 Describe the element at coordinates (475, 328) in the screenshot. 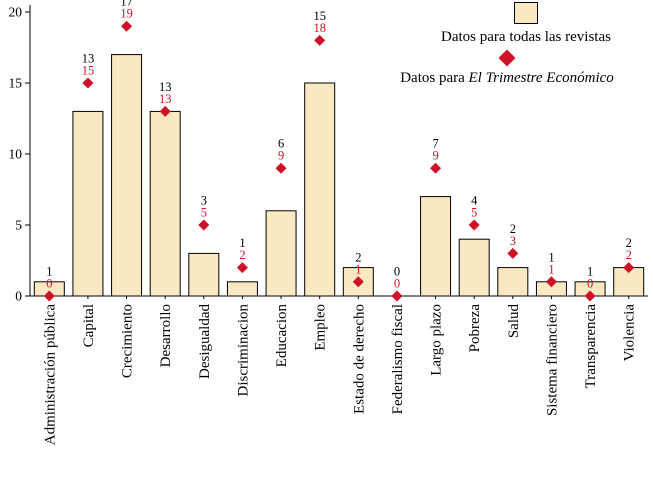

I see `category-label: Pobreza` at that location.